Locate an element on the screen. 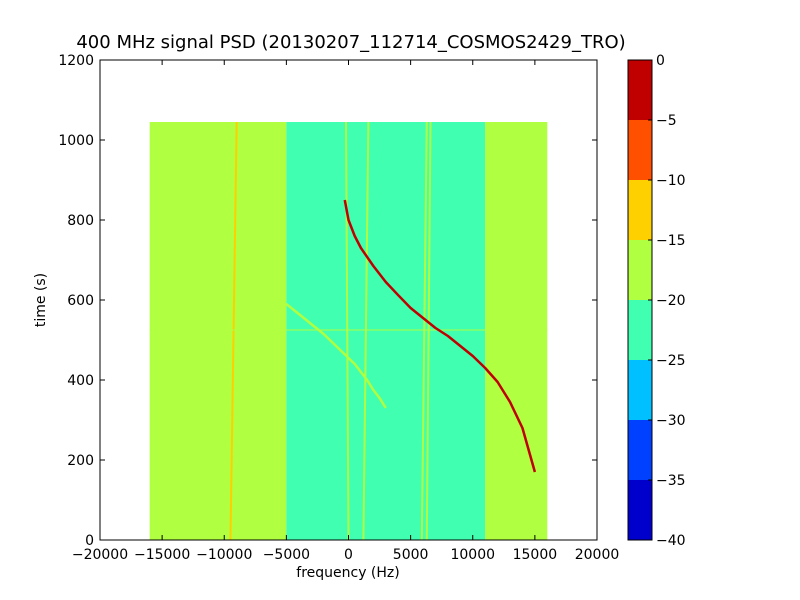 This screenshot has height=600, width=800. colorbar-tick-label: −20 is located at coordinates (671, 301).